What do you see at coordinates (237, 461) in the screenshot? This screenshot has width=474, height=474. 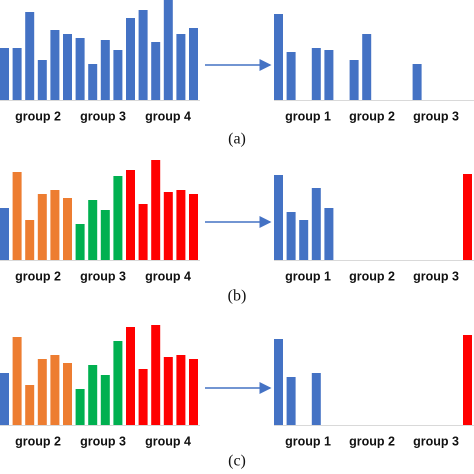 I see `panel-caption: (c)` at bounding box center [237, 461].